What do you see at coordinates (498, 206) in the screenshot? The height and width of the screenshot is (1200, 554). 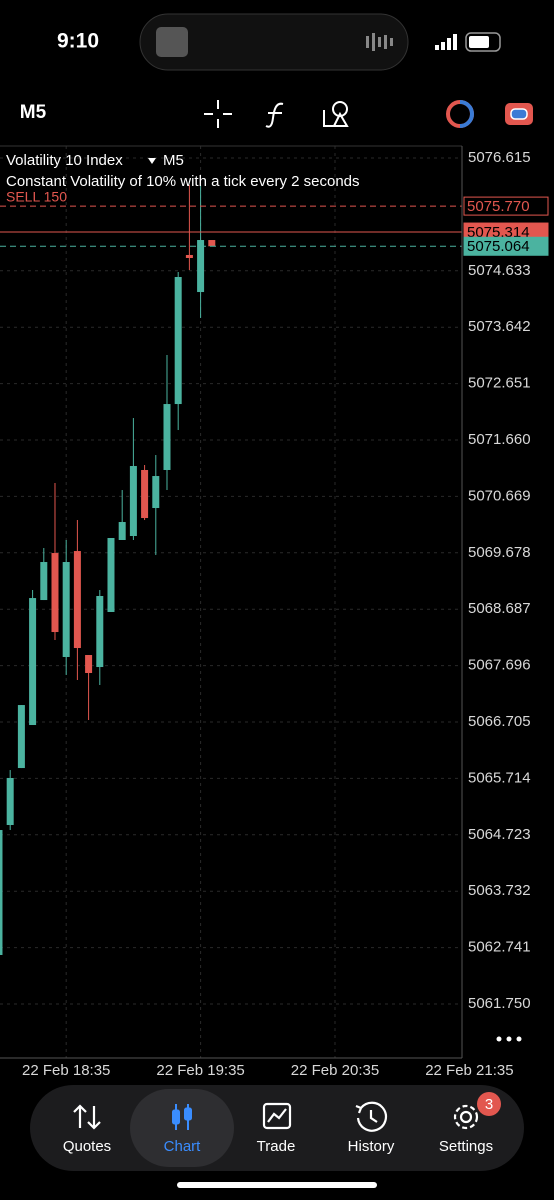 I see `price-tag-label: 5075.770` at bounding box center [498, 206].